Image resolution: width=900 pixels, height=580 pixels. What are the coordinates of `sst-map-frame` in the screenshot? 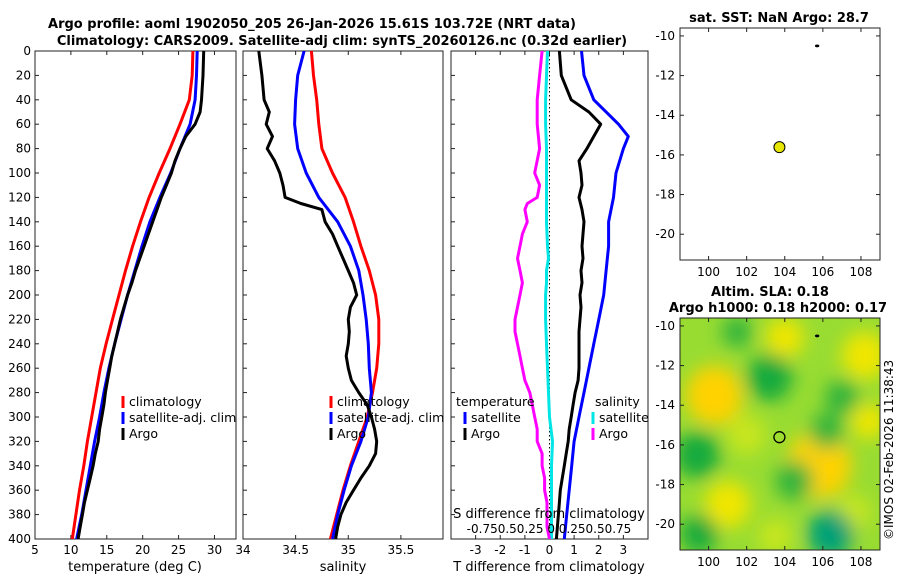 It's located at (780, 144).